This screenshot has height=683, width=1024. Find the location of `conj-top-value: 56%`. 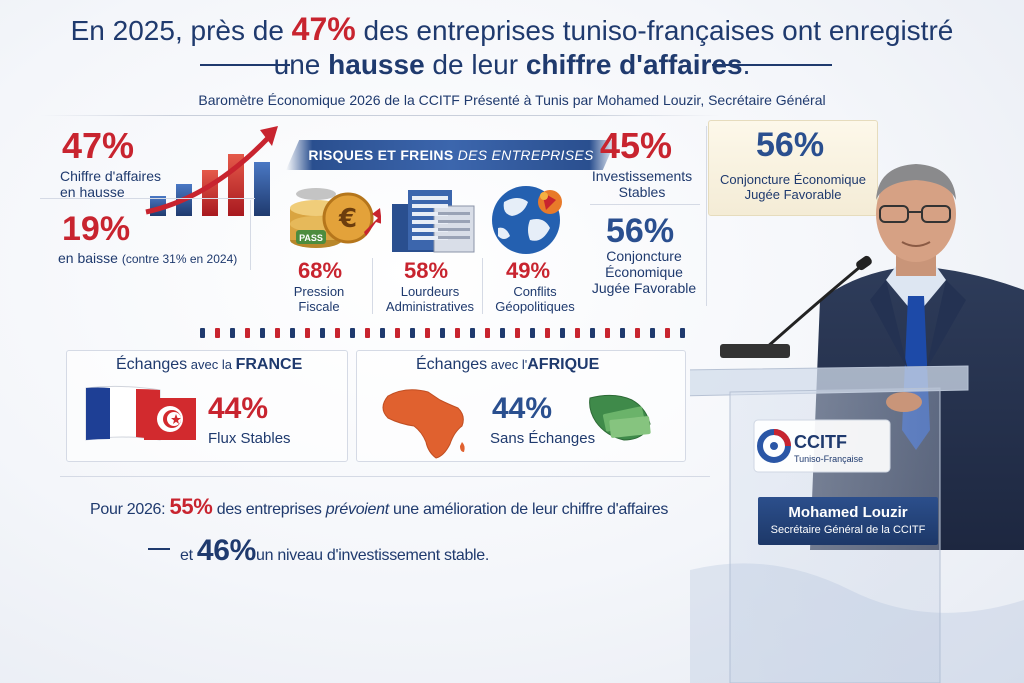

conj-top-value: 56% is located at coordinates (790, 145).